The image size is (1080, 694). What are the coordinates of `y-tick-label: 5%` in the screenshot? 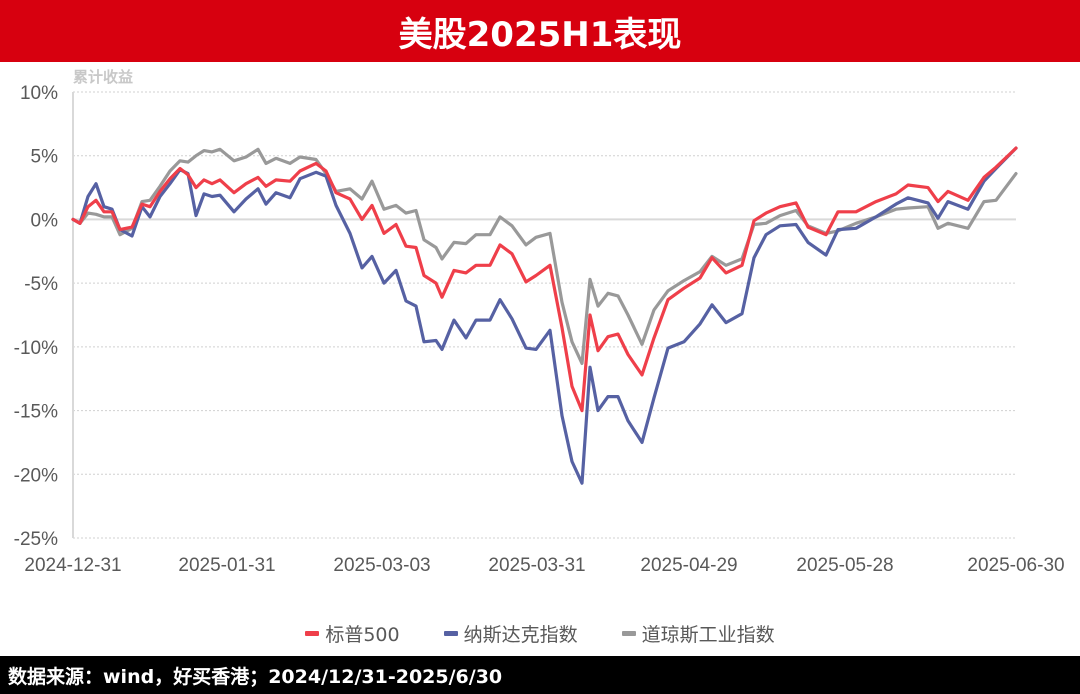 It's located at (45, 157).